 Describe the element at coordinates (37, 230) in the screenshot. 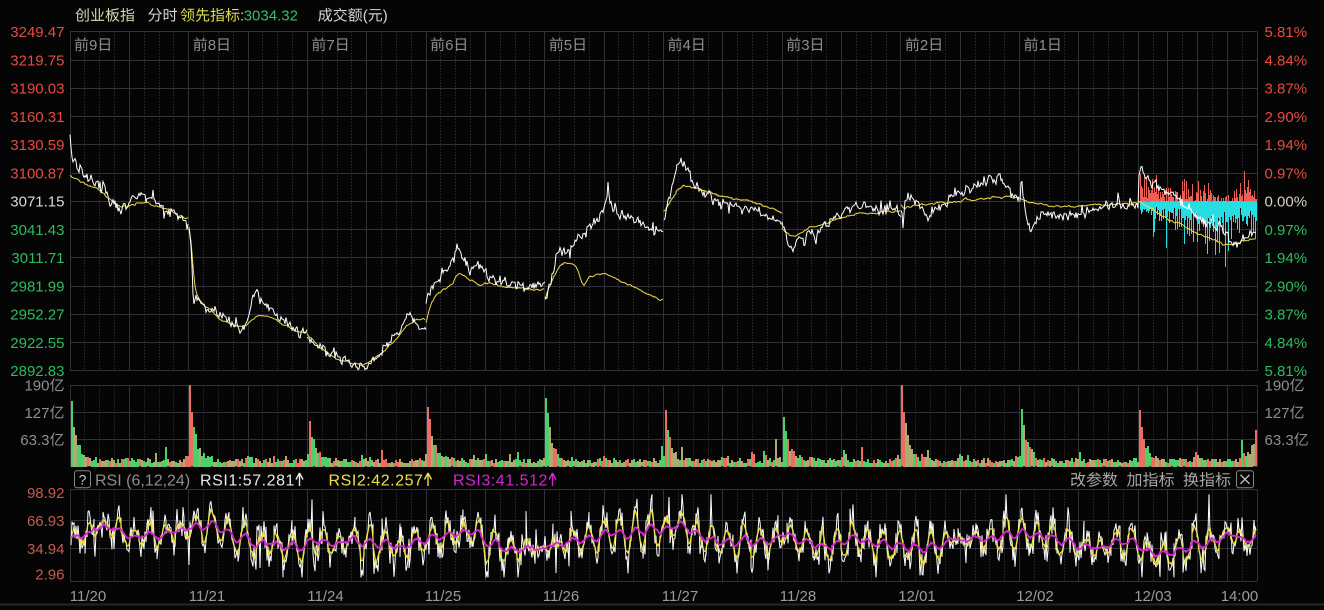

I see `svg-text: 3041.43` at that location.